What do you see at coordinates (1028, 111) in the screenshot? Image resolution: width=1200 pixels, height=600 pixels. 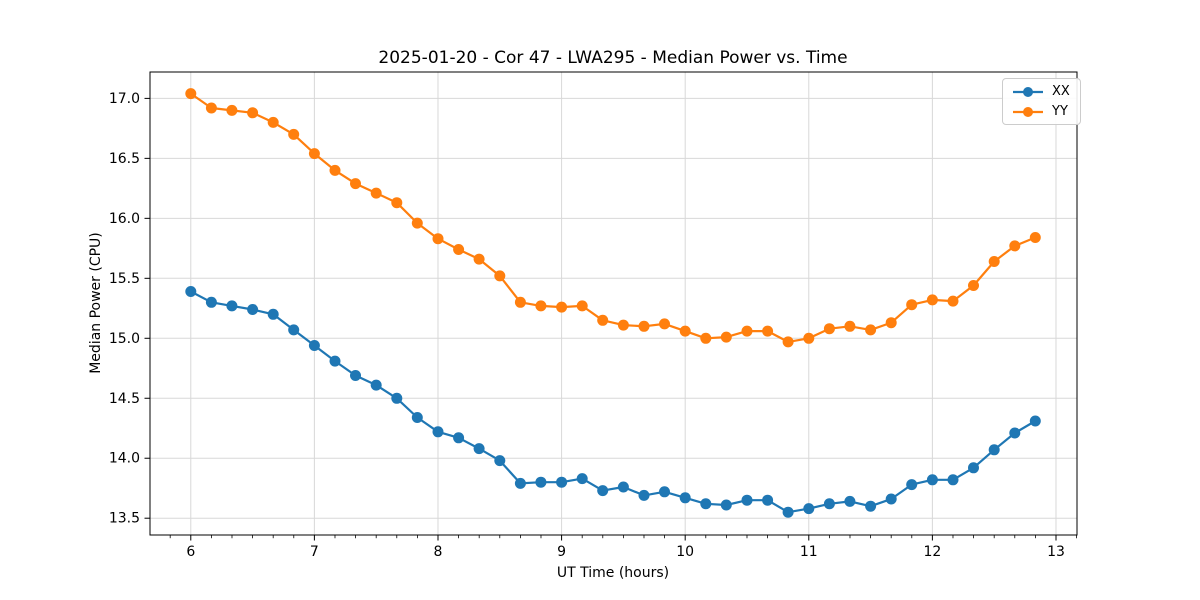 I see `legend-line-marker-yy-icon` at bounding box center [1028, 111].